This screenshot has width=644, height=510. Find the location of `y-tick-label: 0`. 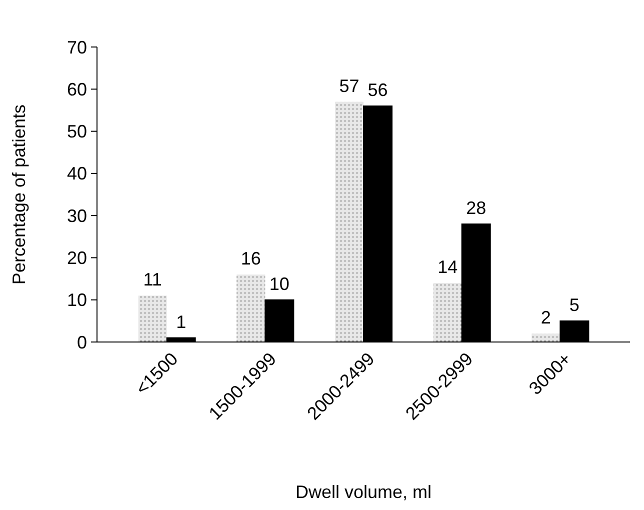

y-tick-label: 0 is located at coordinates (81, 342).